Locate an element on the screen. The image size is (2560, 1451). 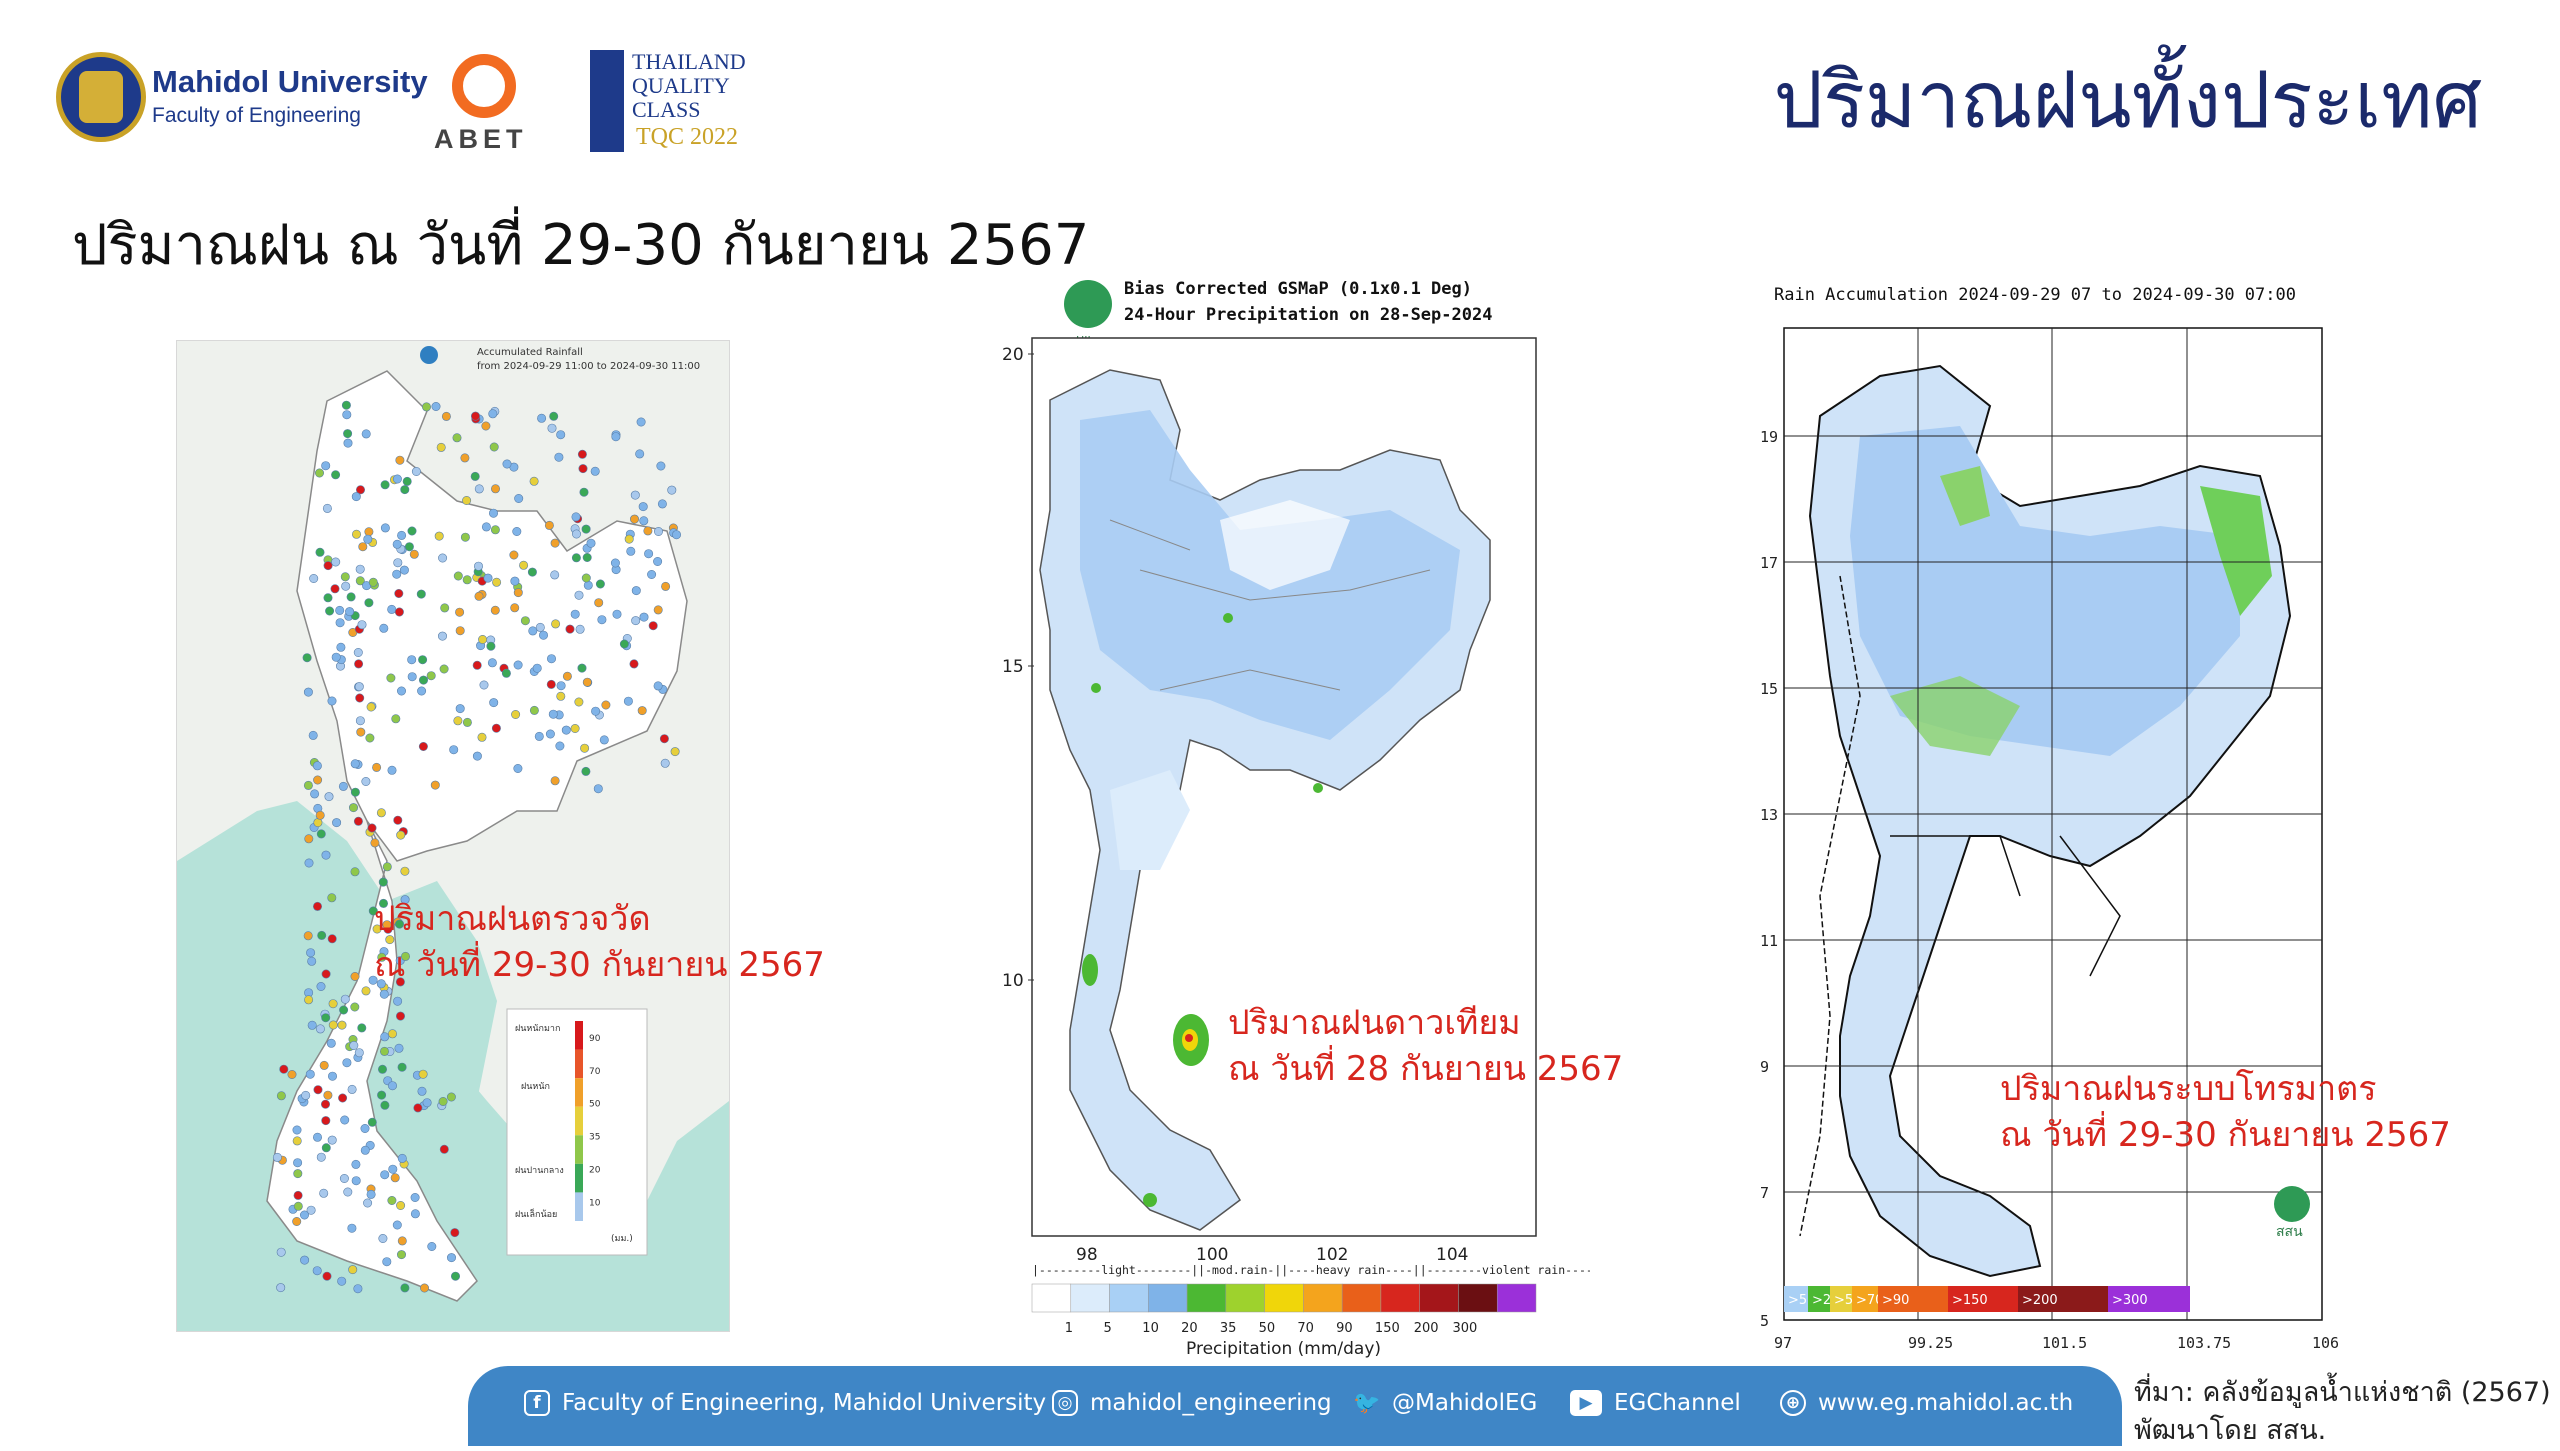
footer-website-link: ⊕ www.eg.mahidol.ac.th is located at coordinates (1926, 1403).